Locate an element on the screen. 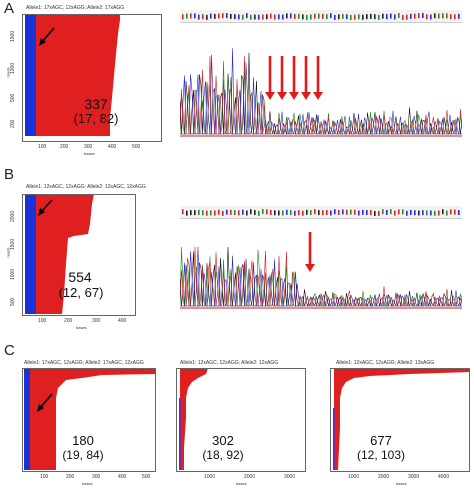  panel-a-xtick: 500 is located at coordinates (136, 147).